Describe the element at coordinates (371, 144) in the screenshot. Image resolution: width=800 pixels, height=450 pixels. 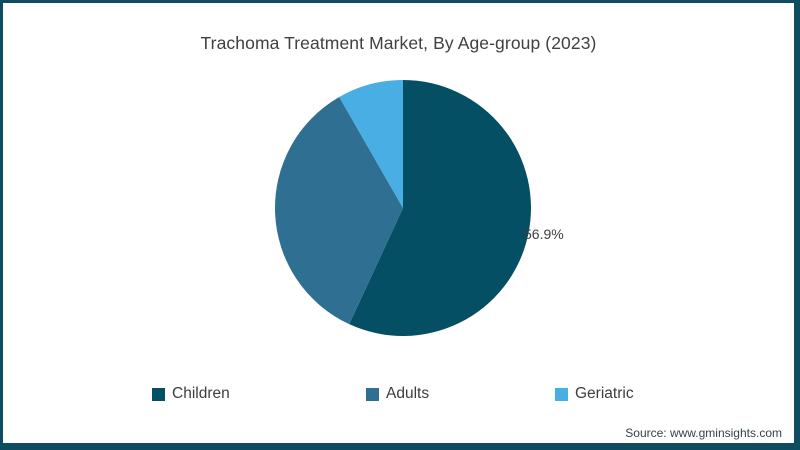
I see `pie-slice-geriatric` at that location.